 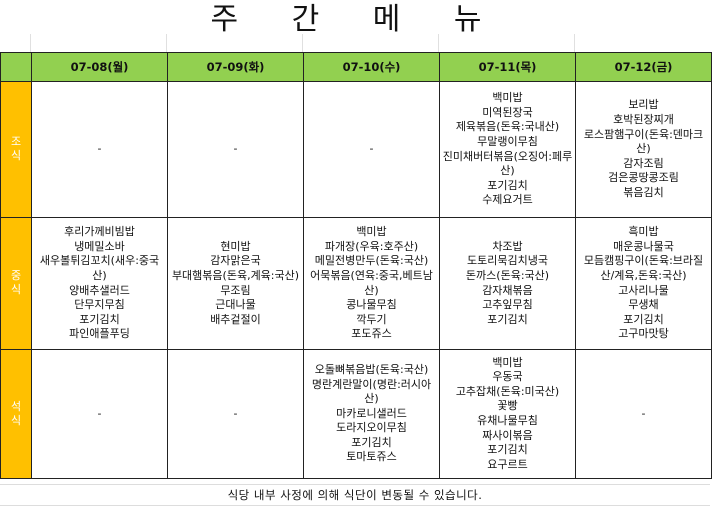 I want to click on menu-cell: 보리밥 호박된장찌개 로스팜햄구이(돈육:덴마크산) 감자조림 검은콩땅콩조림 볶음김치, so click(x=643, y=149).